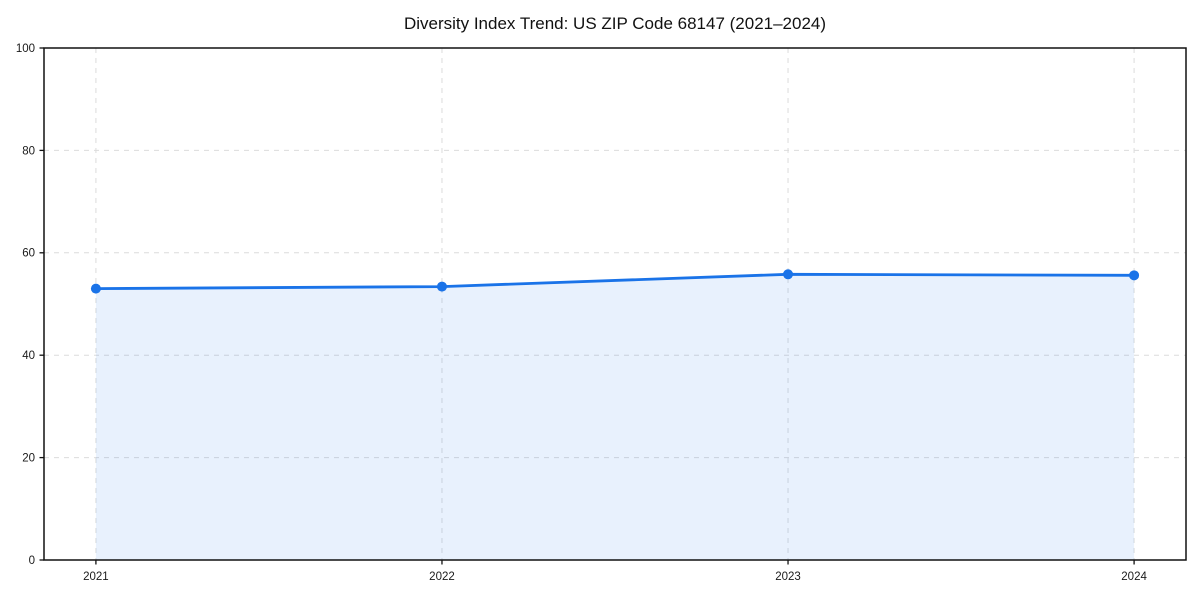  Describe the element at coordinates (788, 274) in the screenshot. I see `data-point-2023` at that location.